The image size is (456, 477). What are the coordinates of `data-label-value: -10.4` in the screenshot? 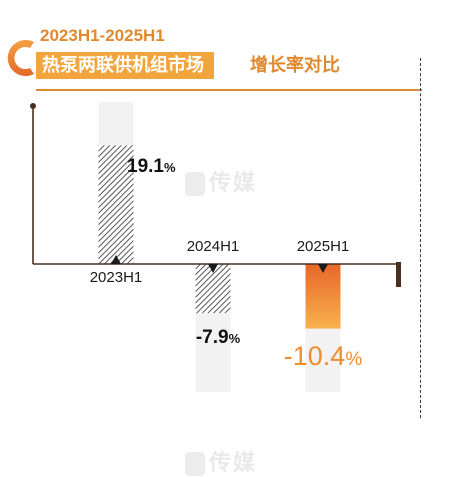 It's located at (315, 356).